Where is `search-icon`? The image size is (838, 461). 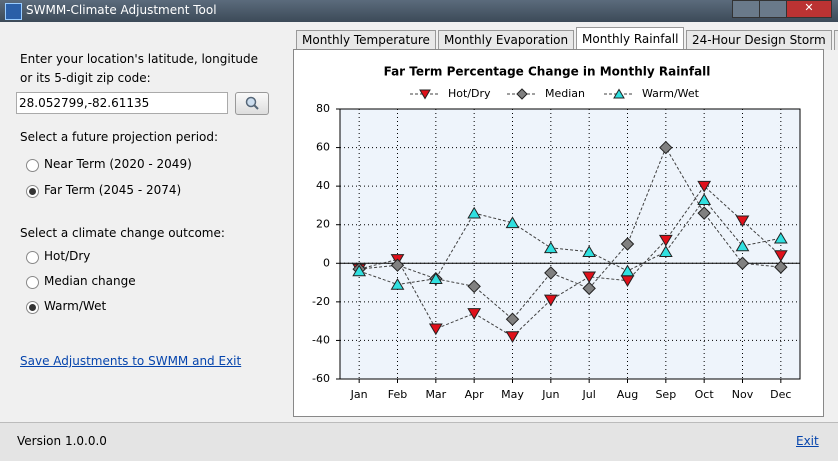 search-icon is located at coordinates (252, 103).